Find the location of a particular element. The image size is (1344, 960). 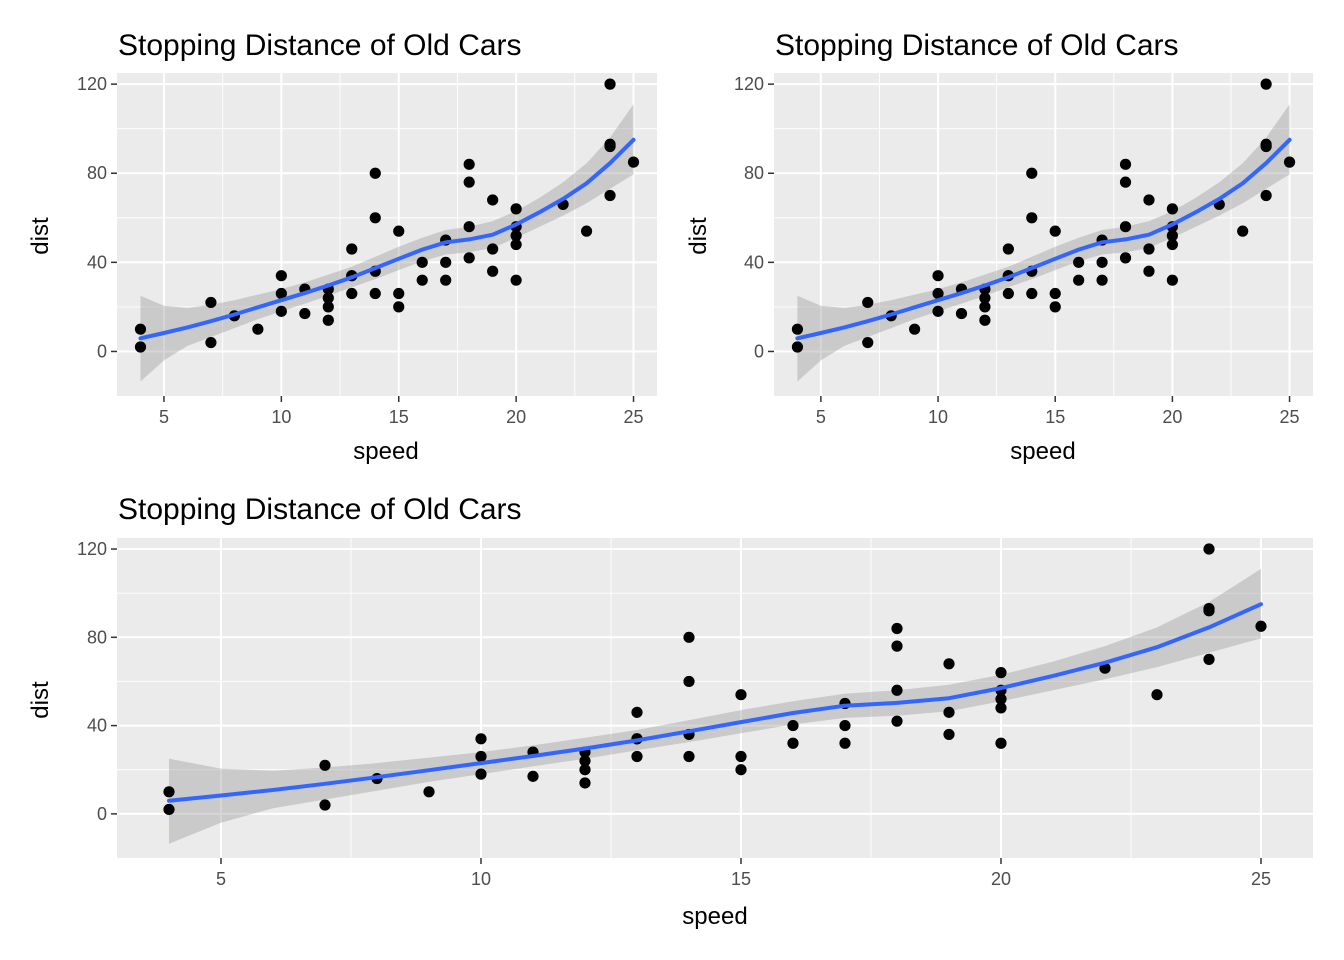

chart-1-title: Stopping Distance of Old Cars is located at coordinates (320, 45).